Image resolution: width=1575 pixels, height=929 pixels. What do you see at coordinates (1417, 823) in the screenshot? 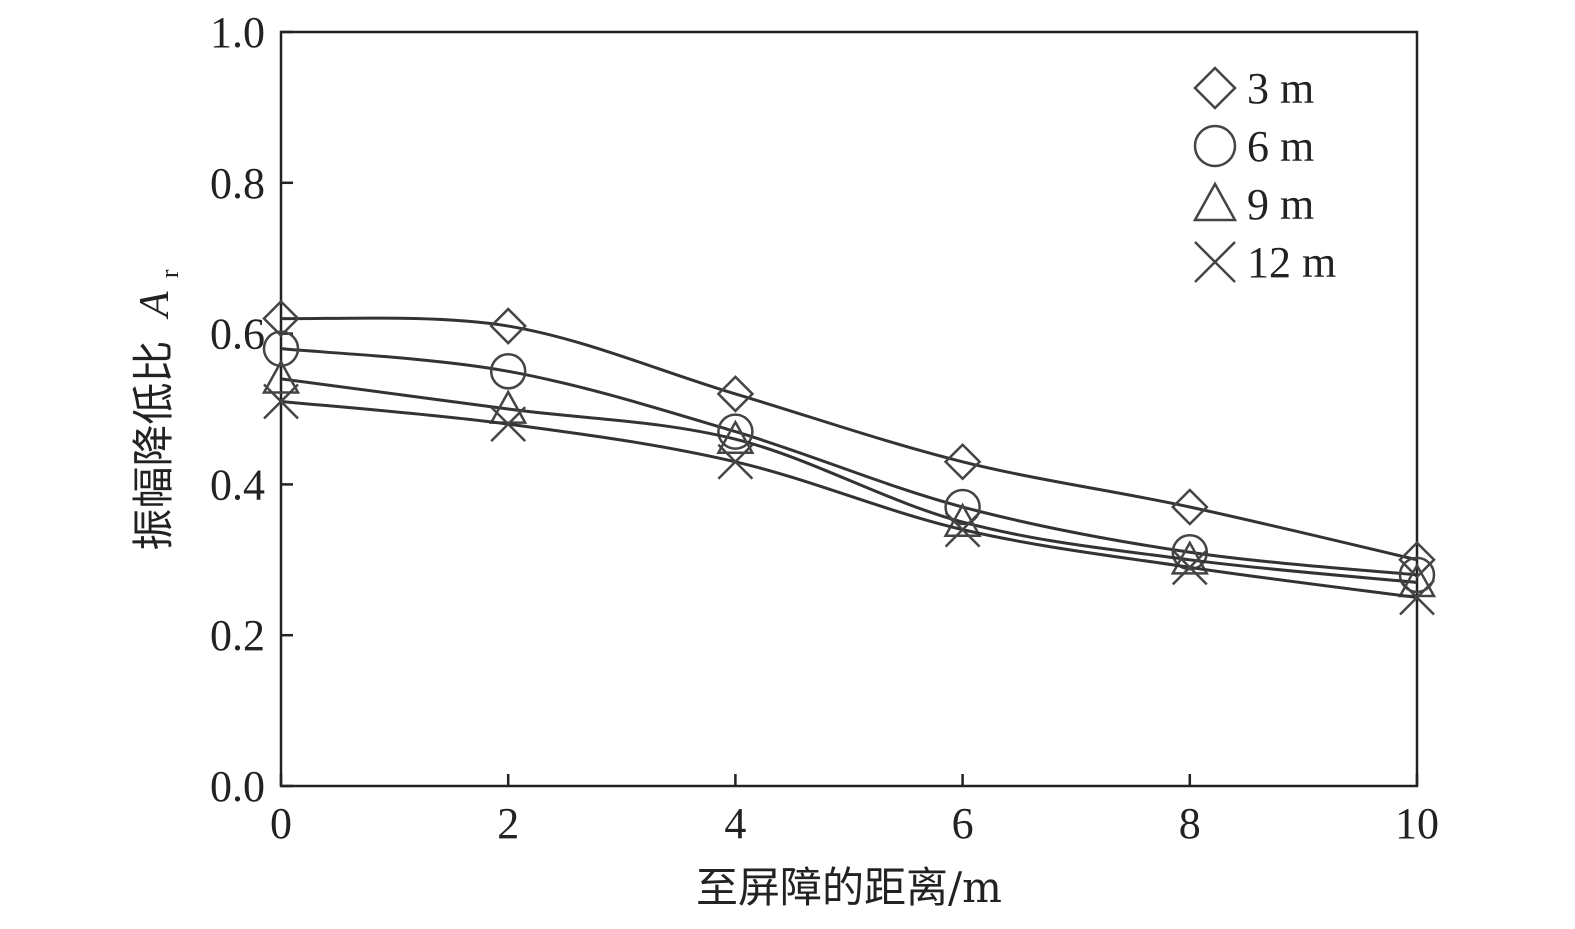
I see `x-tick-label: 10` at bounding box center [1417, 823].